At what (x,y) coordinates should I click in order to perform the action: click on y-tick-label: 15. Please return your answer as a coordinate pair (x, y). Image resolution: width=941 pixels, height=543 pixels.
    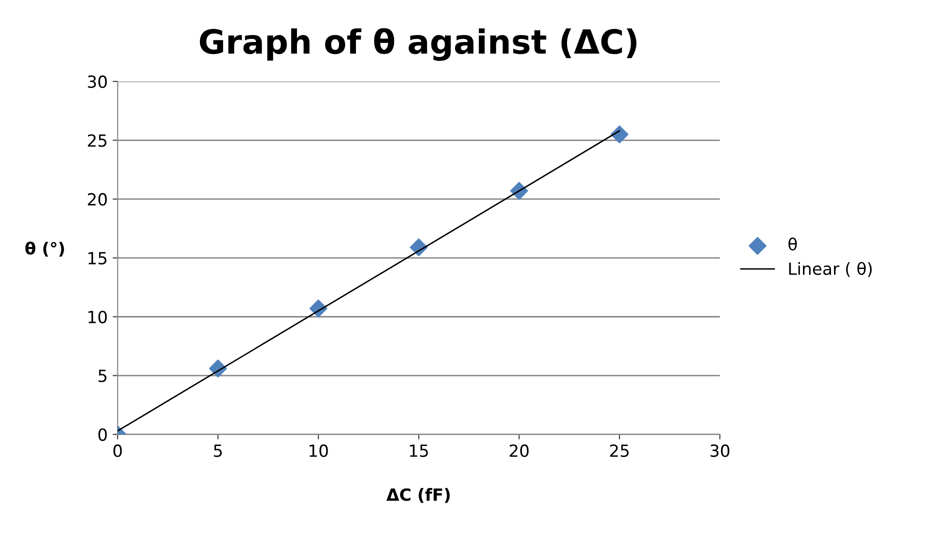
    Looking at the image, I should click on (97, 258).